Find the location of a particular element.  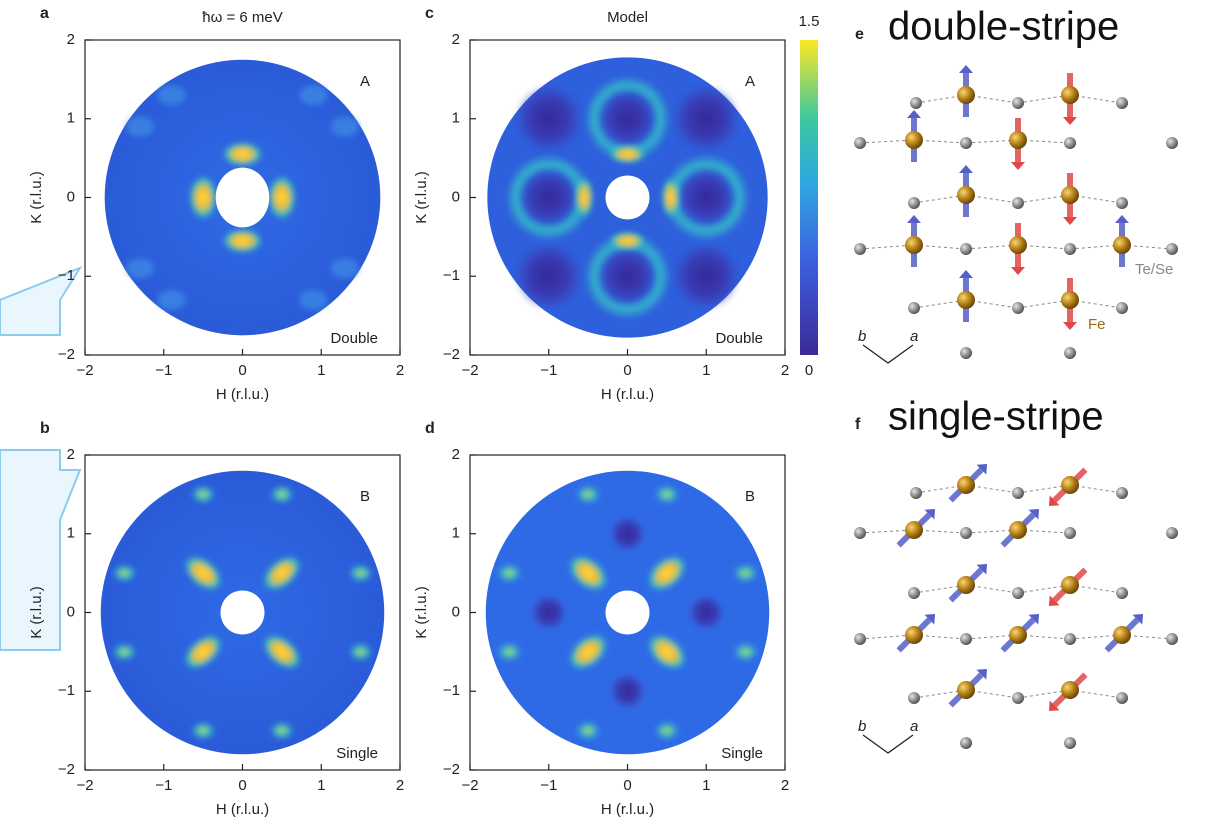

panel-letter: c is located at coordinates (429, 13).